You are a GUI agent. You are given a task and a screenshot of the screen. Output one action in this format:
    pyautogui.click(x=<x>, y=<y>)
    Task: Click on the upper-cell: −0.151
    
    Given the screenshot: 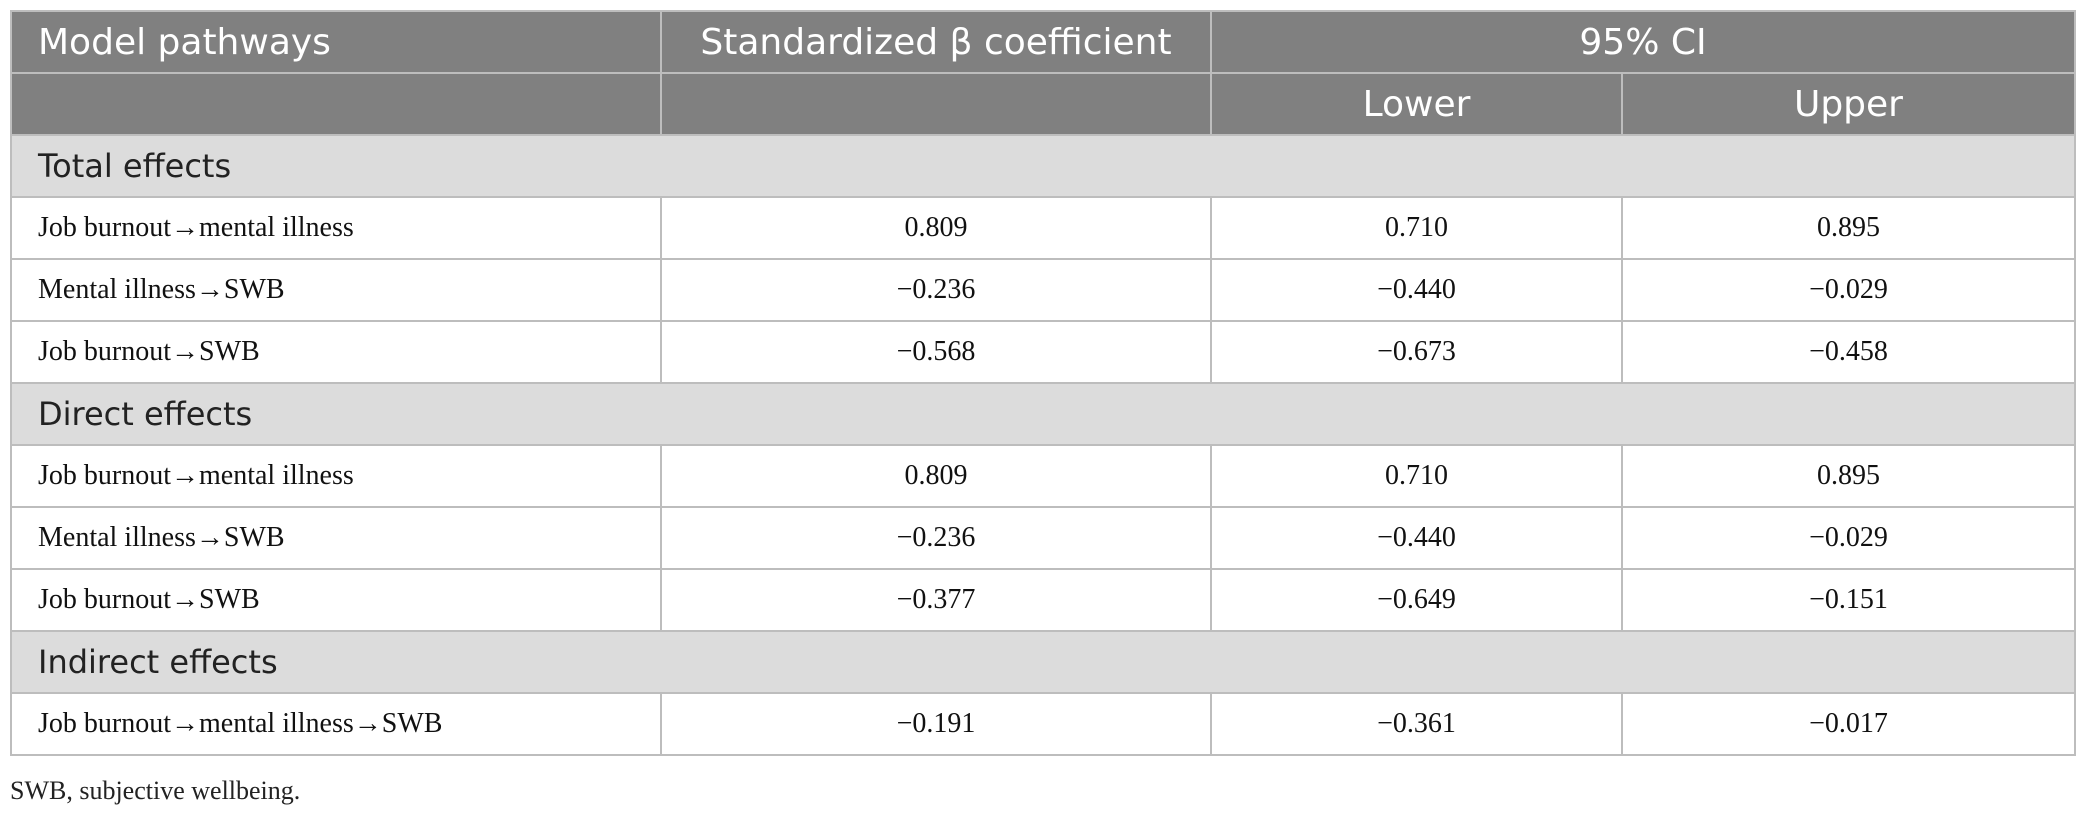 What is the action you would take?
    pyautogui.click(x=1848, y=600)
    